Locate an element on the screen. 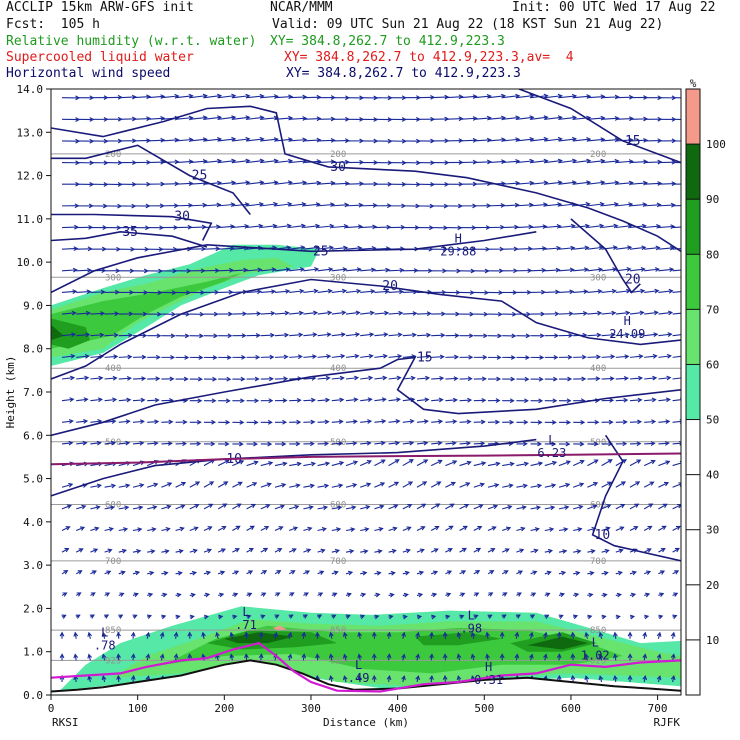 This screenshot has width=740, height=740. y-tick-label: 3.0 is located at coordinates (33, 565).